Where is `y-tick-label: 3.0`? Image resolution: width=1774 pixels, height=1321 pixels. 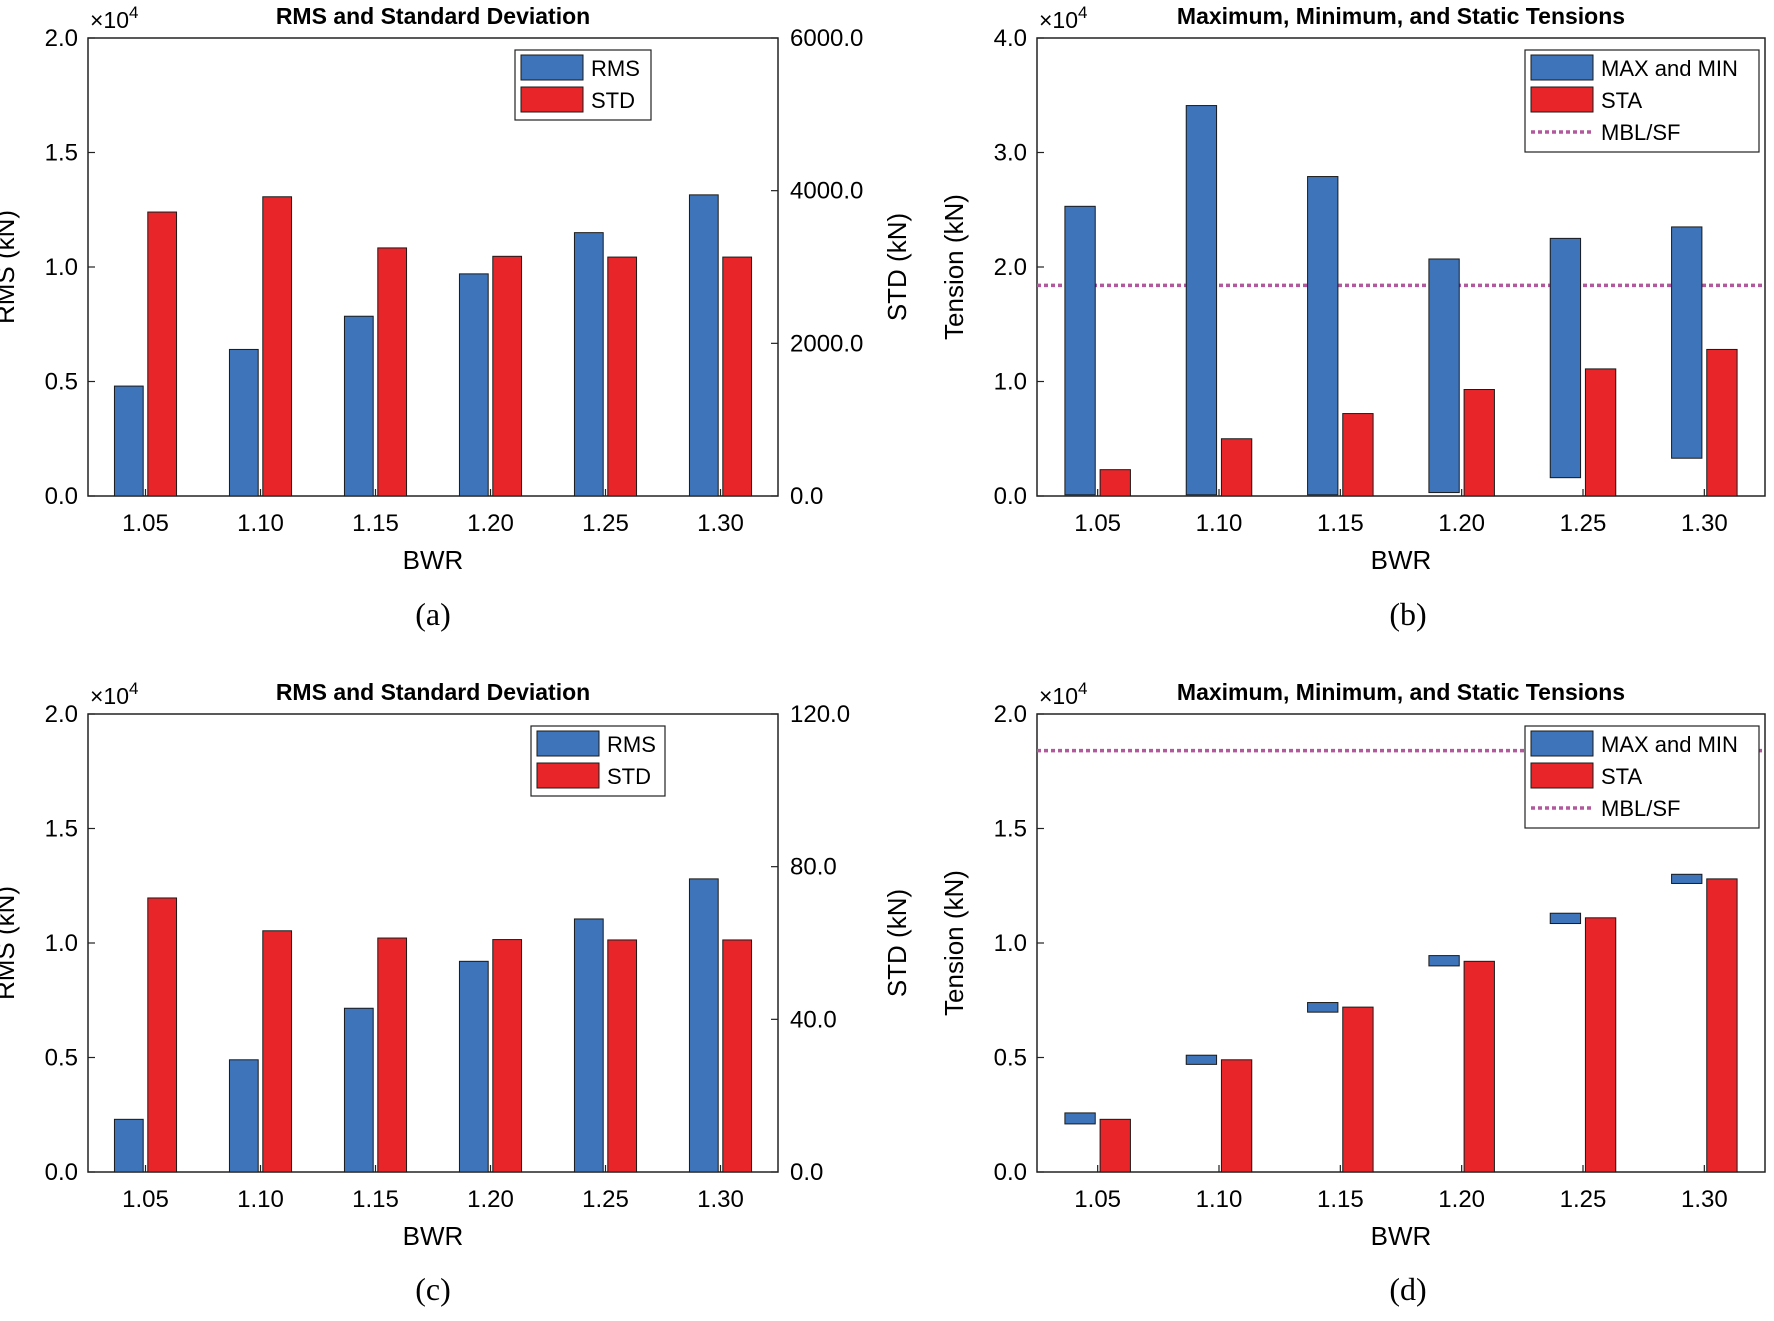
y-tick-label: 3.0 is located at coordinates (1010, 153).